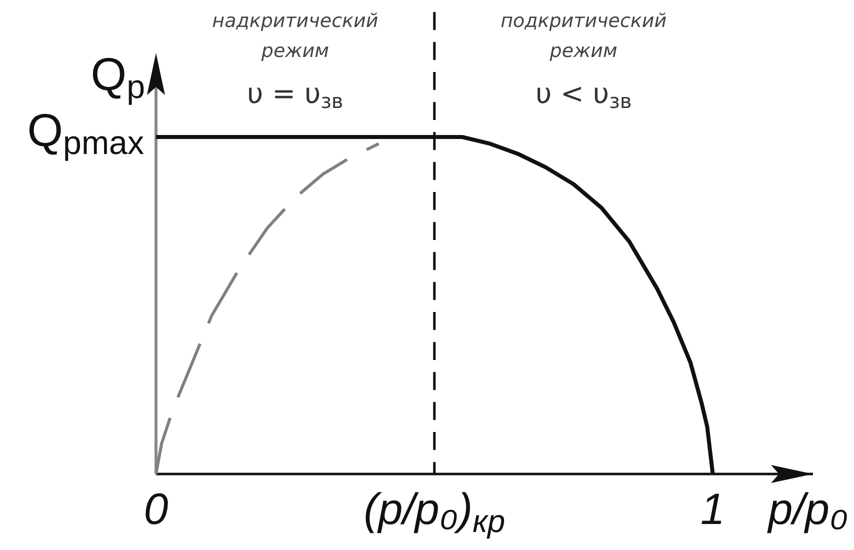  What do you see at coordinates (435, 512) in the screenshot?
I see `x-tick-label: (p/p₀)$_{кр}$` at bounding box center [435, 512].